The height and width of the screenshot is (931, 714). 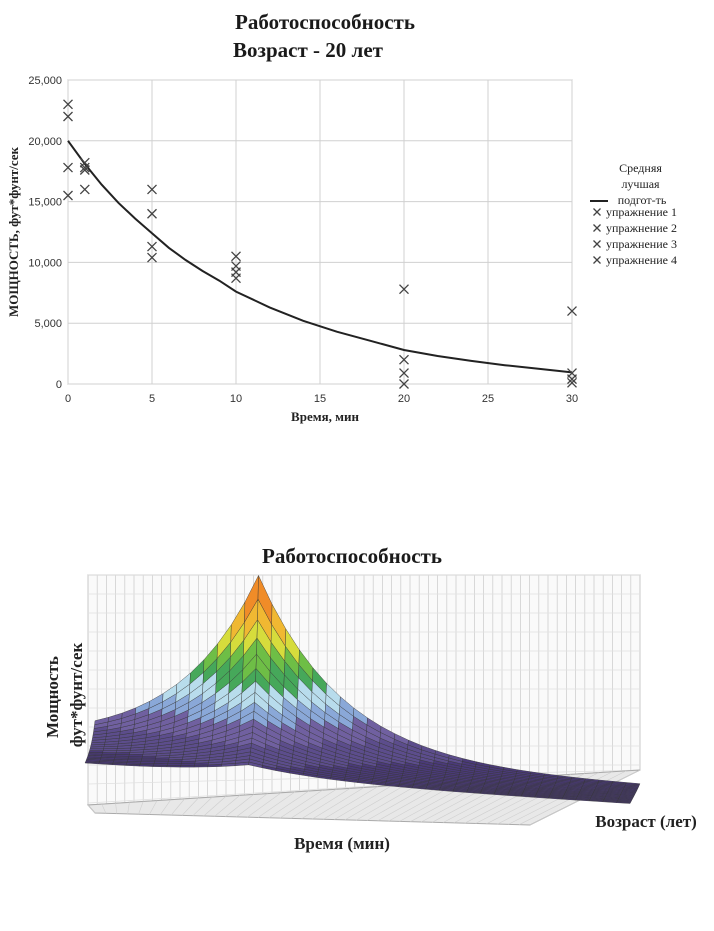 What do you see at coordinates (45, 233) in the screenshot?
I see `y-tick-labels: 0 5,000 10,000 15,000 20,000 25,000` at bounding box center [45, 233].